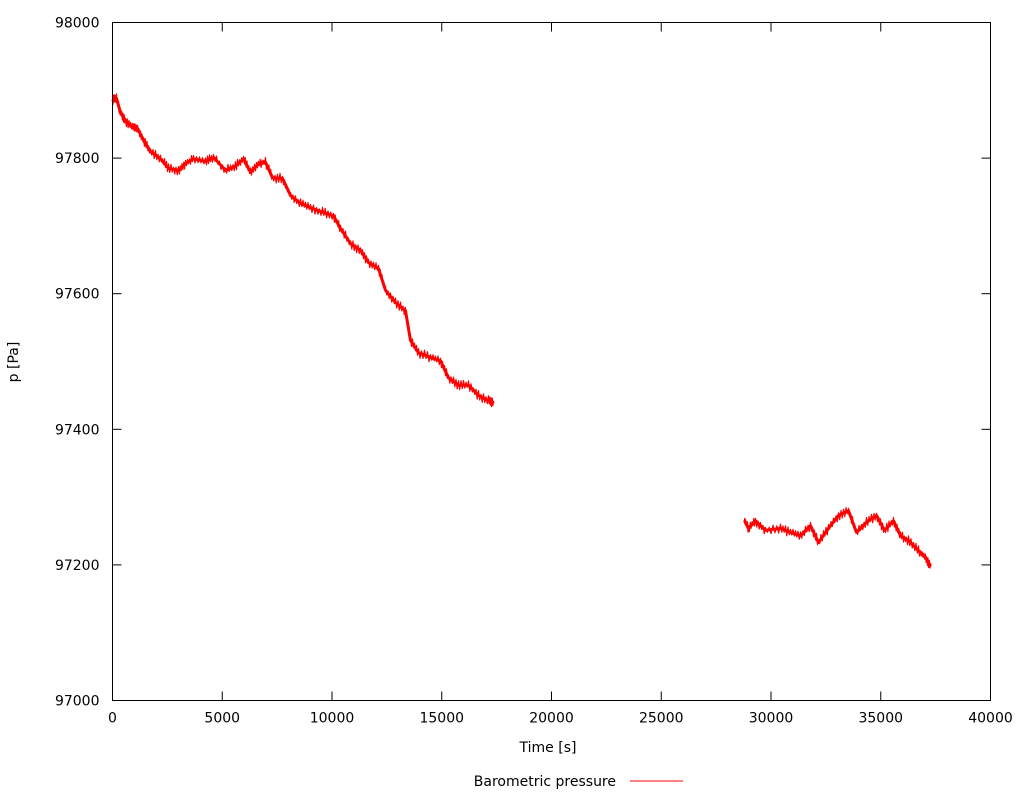 This screenshot has height=804, width=1024. Describe the element at coordinates (77, 295) in the screenshot. I see `y-tick-label: 97600` at that location.